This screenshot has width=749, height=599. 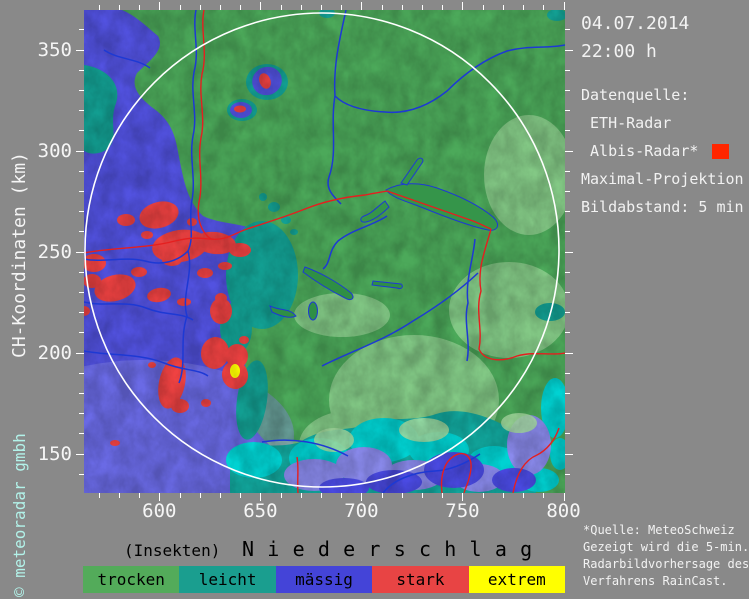 What do you see at coordinates (517, 579) in the screenshot?
I see `legend-item-extrem: extrem` at bounding box center [517, 579].